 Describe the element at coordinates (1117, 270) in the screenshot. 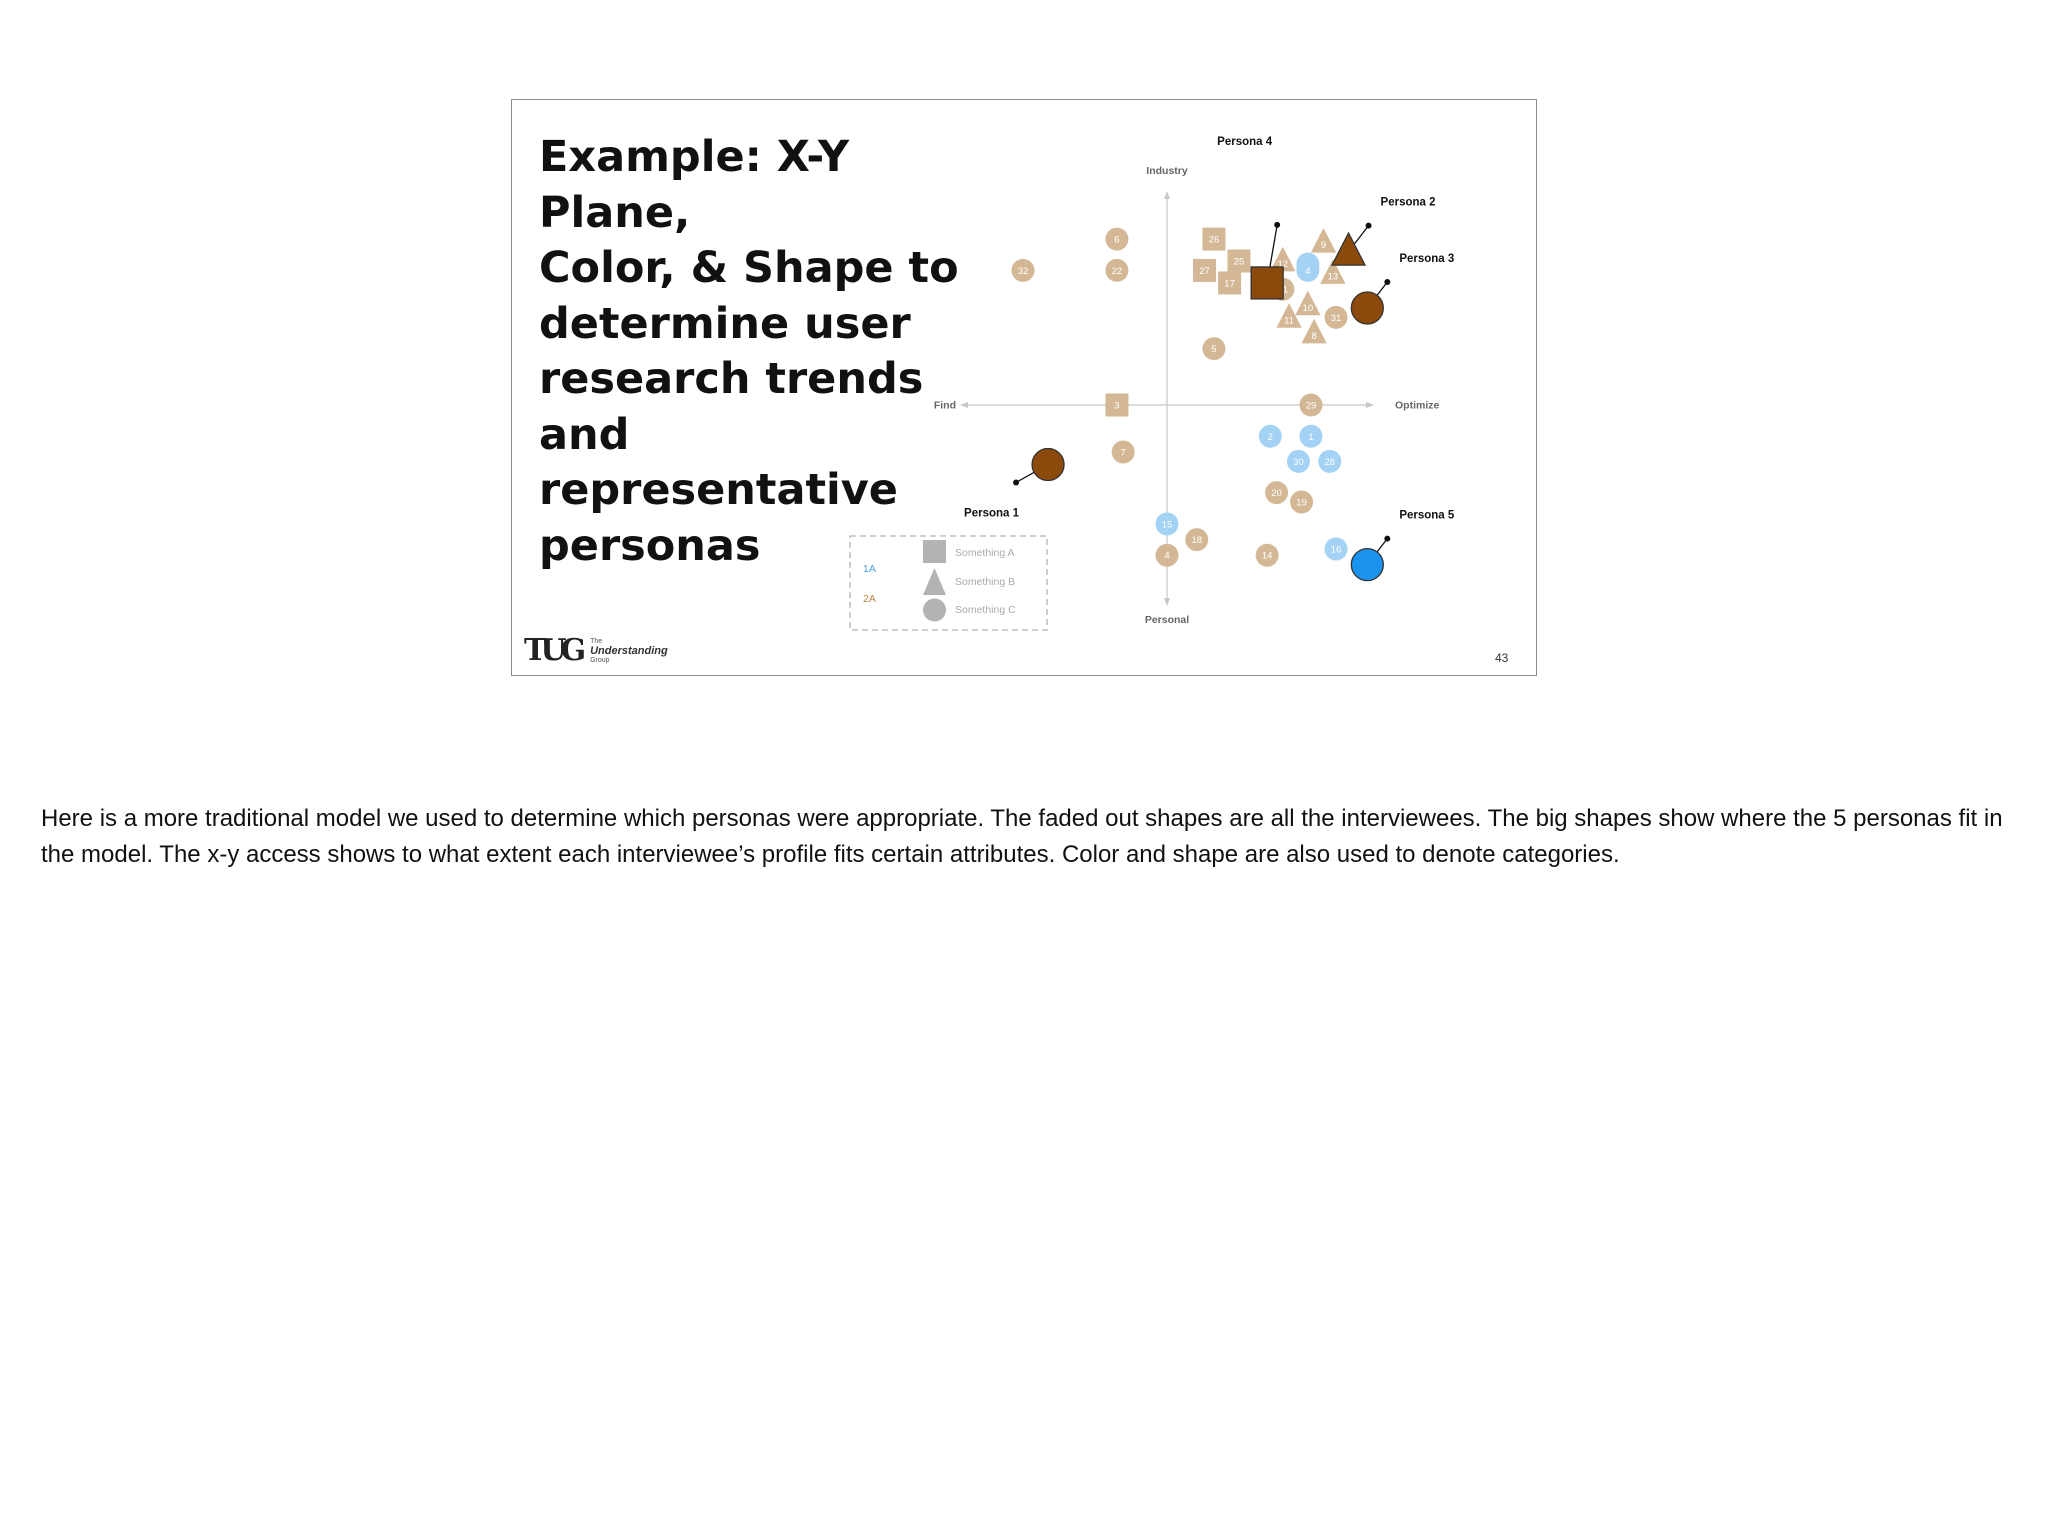

I see `interviewee-point: 22` at that location.